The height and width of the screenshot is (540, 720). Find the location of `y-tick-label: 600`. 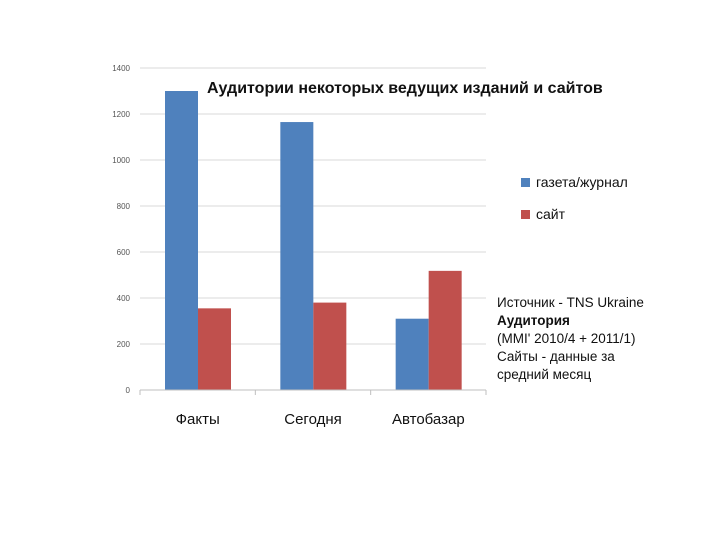

y-tick-label: 600 is located at coordinates (124, 252).